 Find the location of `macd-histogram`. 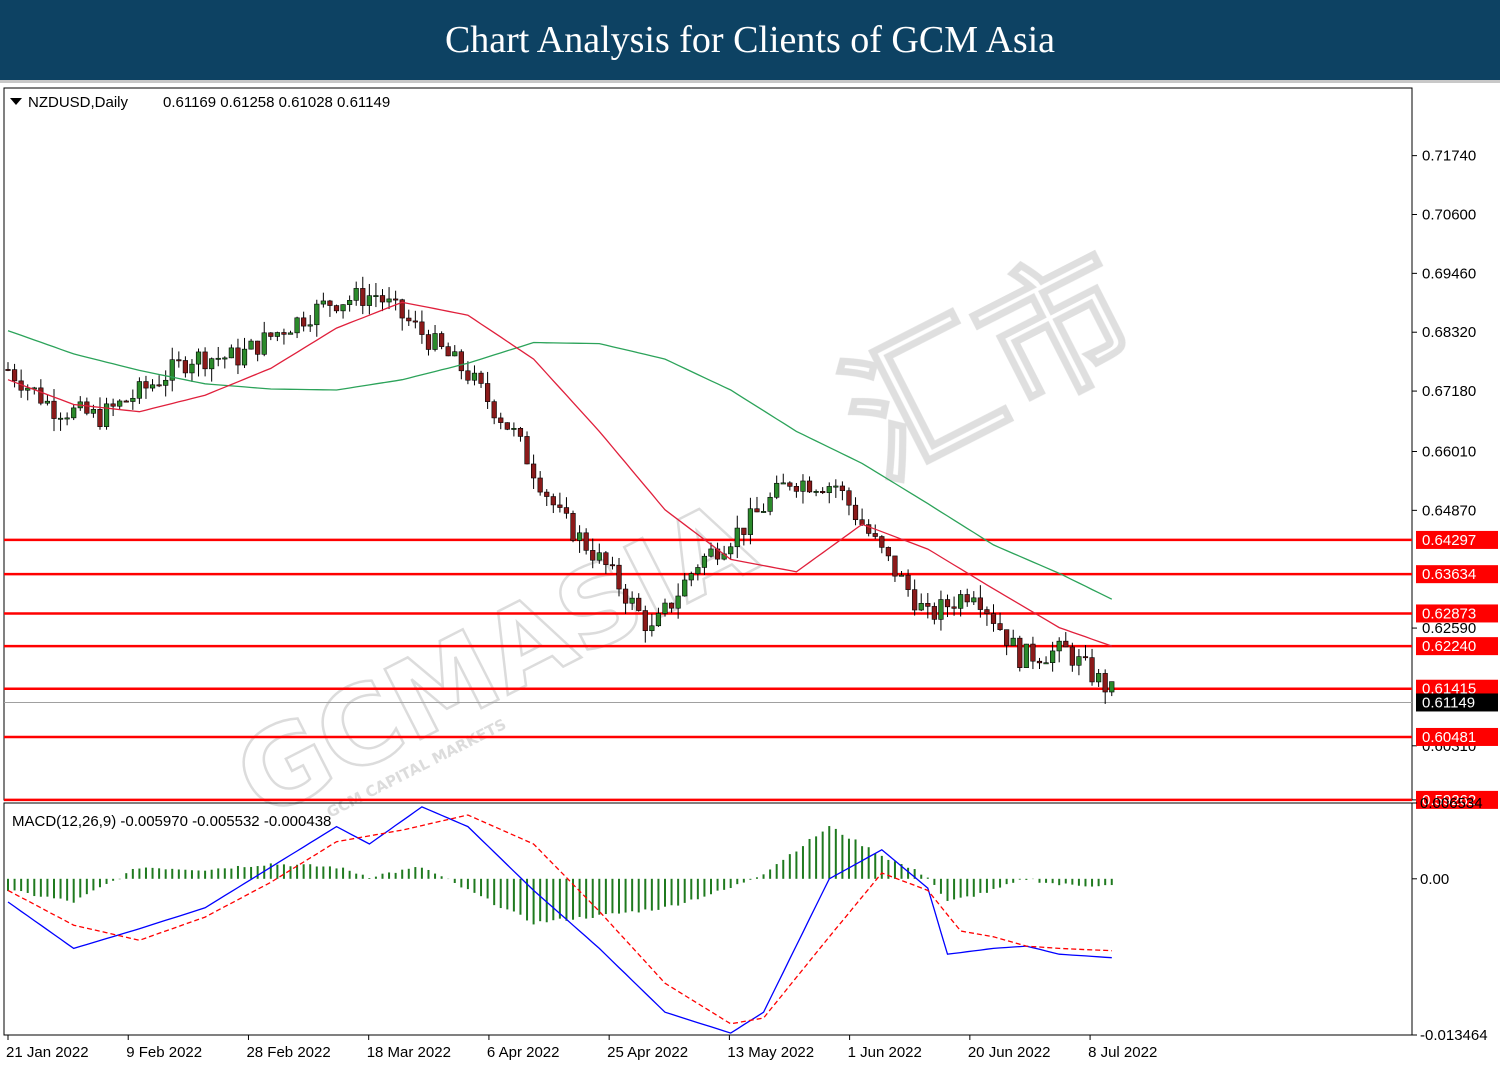

macd-histogram is located at coordinates (560, 875).